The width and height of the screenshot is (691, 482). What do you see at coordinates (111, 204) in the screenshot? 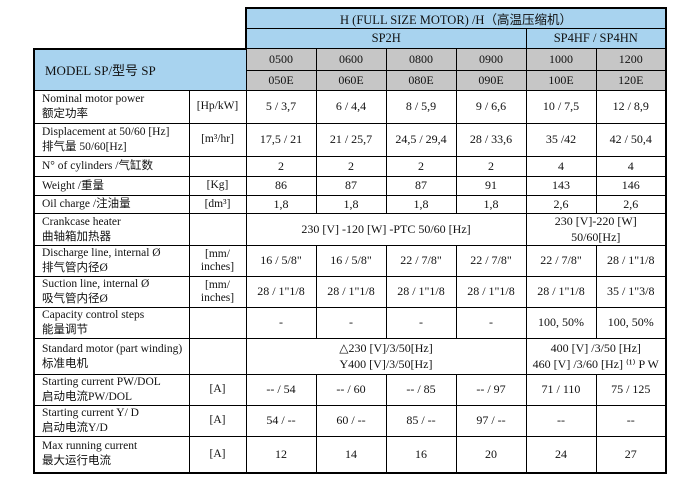
I see `row-label: Oil charge /注油量` at bounding box center [111, 204].